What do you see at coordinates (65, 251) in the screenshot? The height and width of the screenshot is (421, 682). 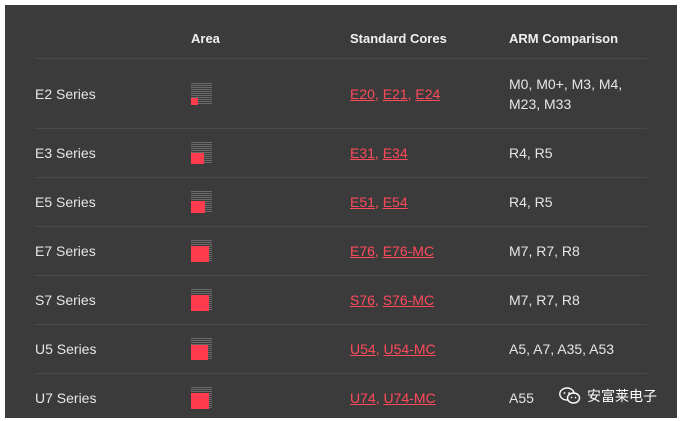 I see `series-name: E7 Series` at bounding box center [65, 251].